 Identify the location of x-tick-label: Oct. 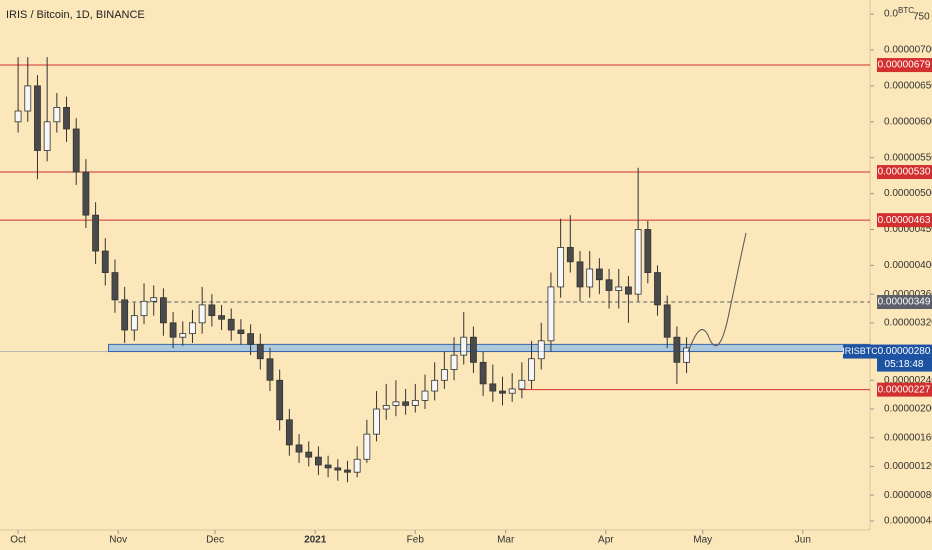
(18, 540).